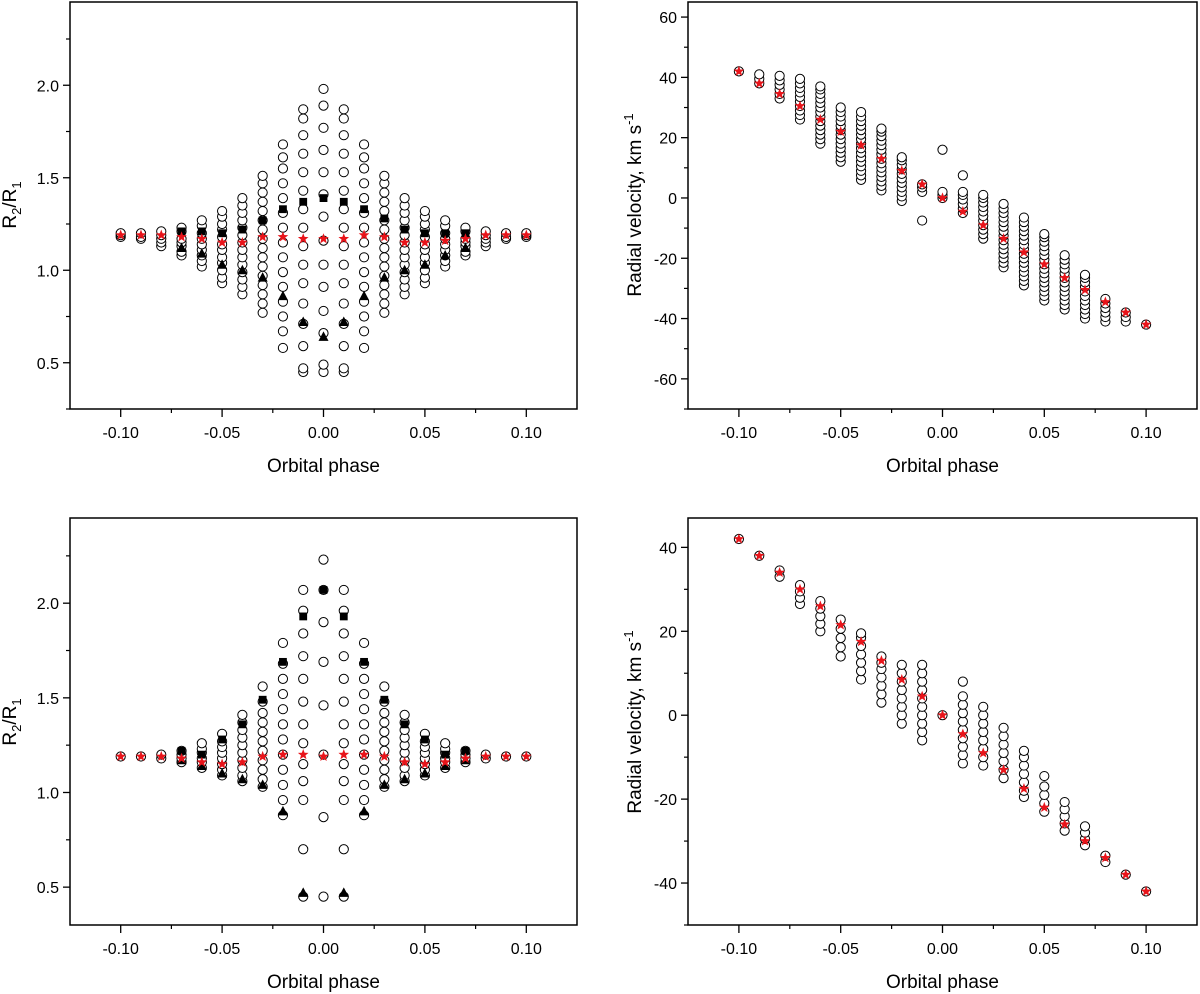 This screenshot has height=994, width=1200. What do you see at coordinates (942, 197) in the screenshot?
I see `data-marks` at bounding box center [942, 197].